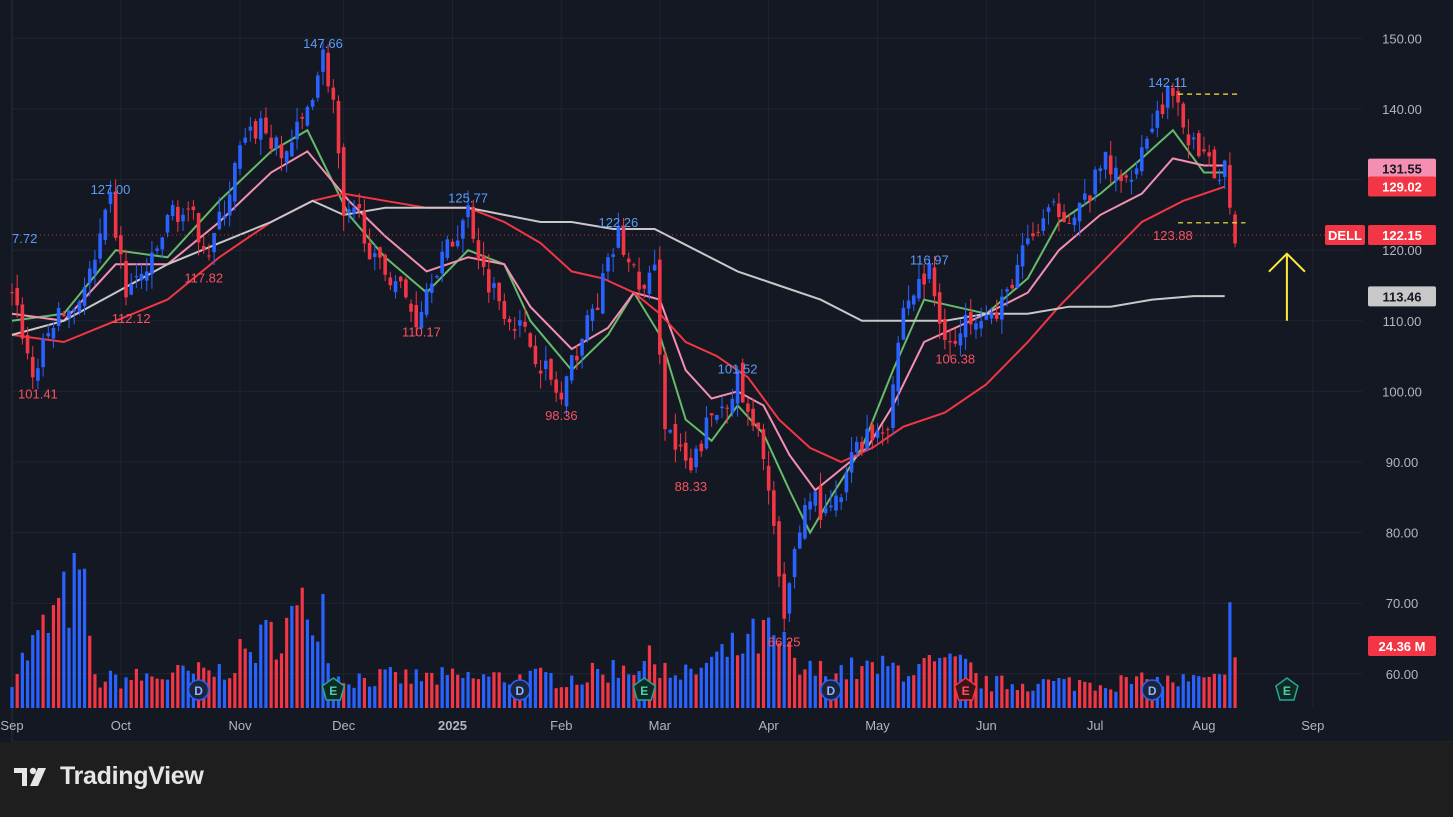 The height and width of the screenshot is (817, 1453). Describe the element at coordinates (1402, 186) in the screenshot. I see `price-label: 129.02` at that location.